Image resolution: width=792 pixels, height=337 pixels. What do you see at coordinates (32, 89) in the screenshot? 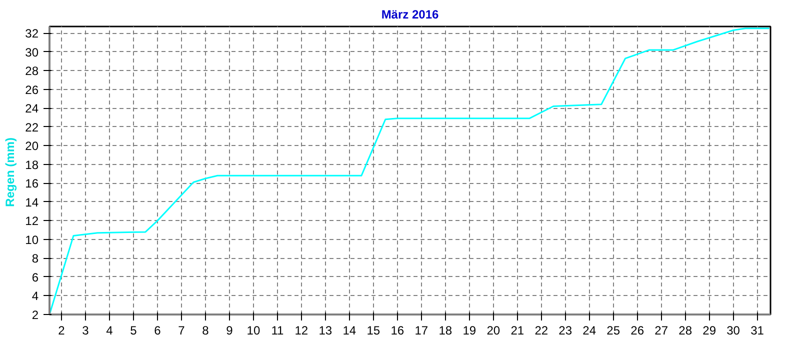
I see `y-tick-label: 26` at bounding box center [32, 89].